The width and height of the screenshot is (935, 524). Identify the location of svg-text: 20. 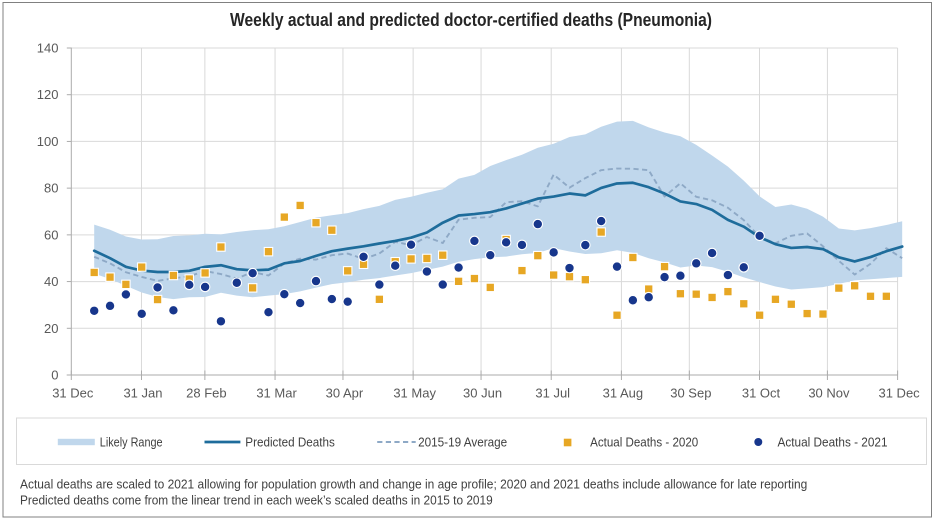
(51, 328).